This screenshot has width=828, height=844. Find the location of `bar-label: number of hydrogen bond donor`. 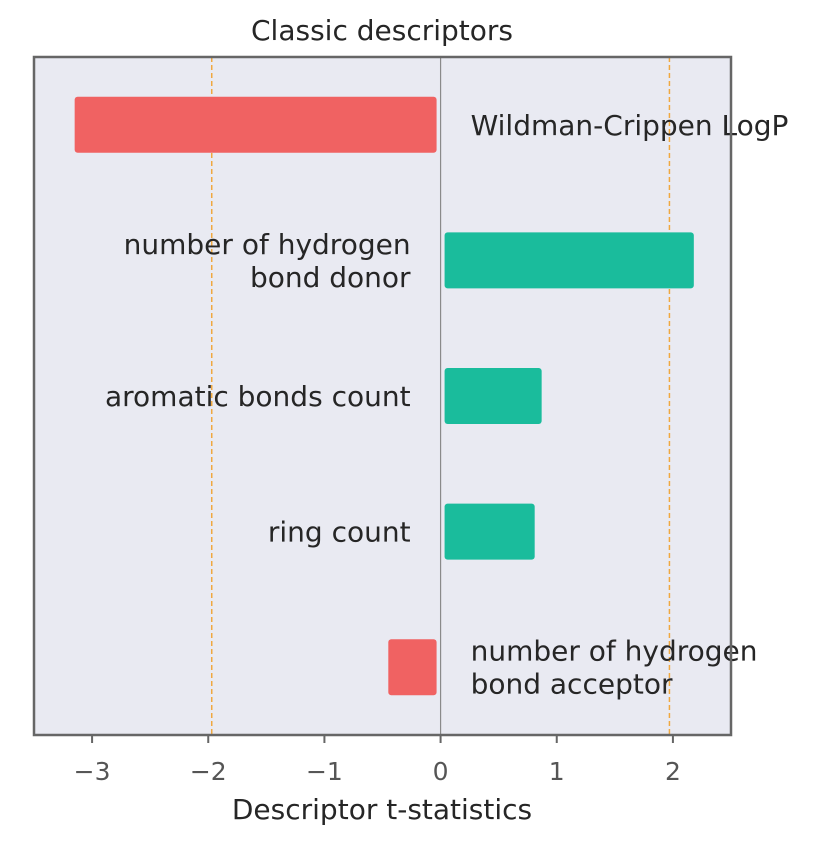

bar-label: number of hydrogen bond donor is located at coordinates (267, 261).